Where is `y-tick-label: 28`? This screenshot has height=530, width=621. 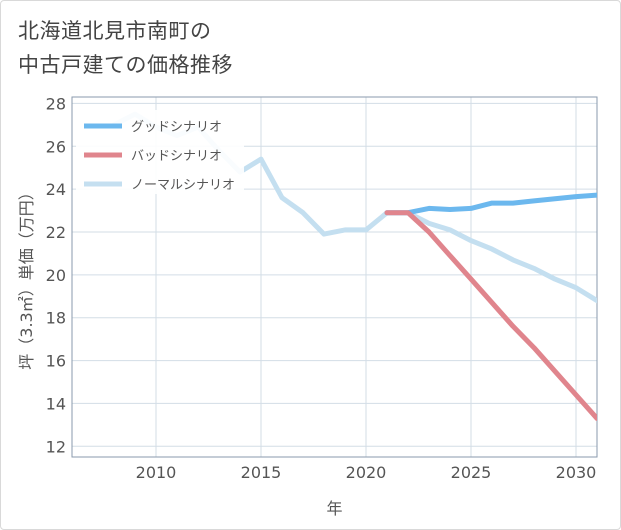
y-tick-label: 28 is located at coordinates (56, 103).